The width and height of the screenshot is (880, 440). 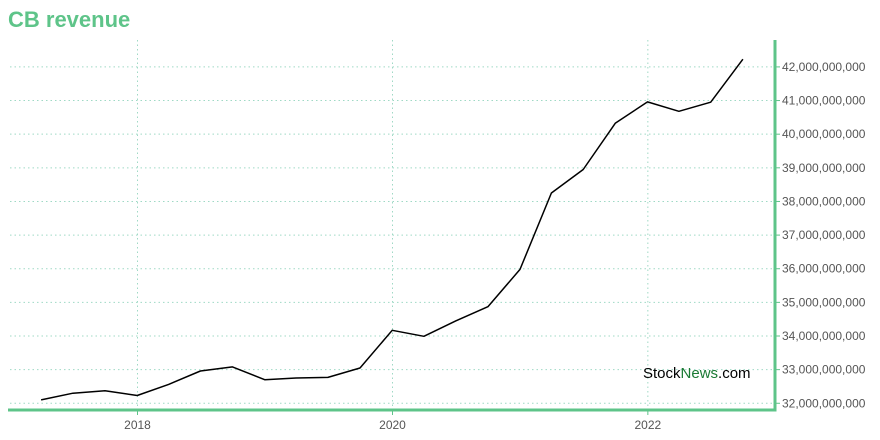 I want to click on chart-title: CB revenue, so click(x=69, y=19).